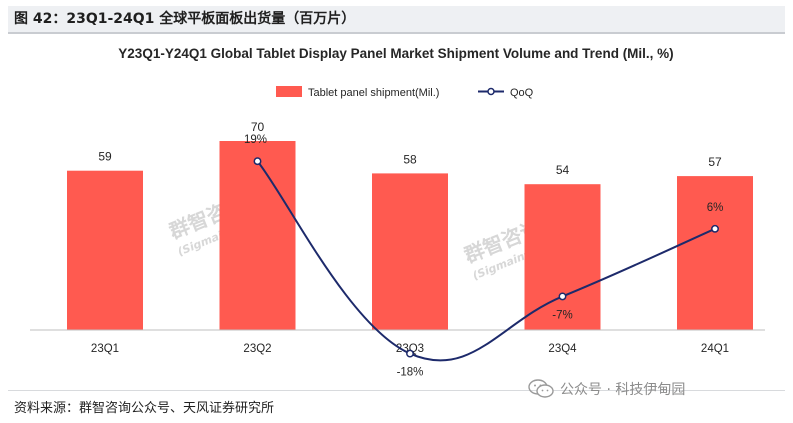  What do you see at coordinates (258, 127) in the screenshot?
I see `bar-label-23Q2: 70` at bounding box center [258, 127].